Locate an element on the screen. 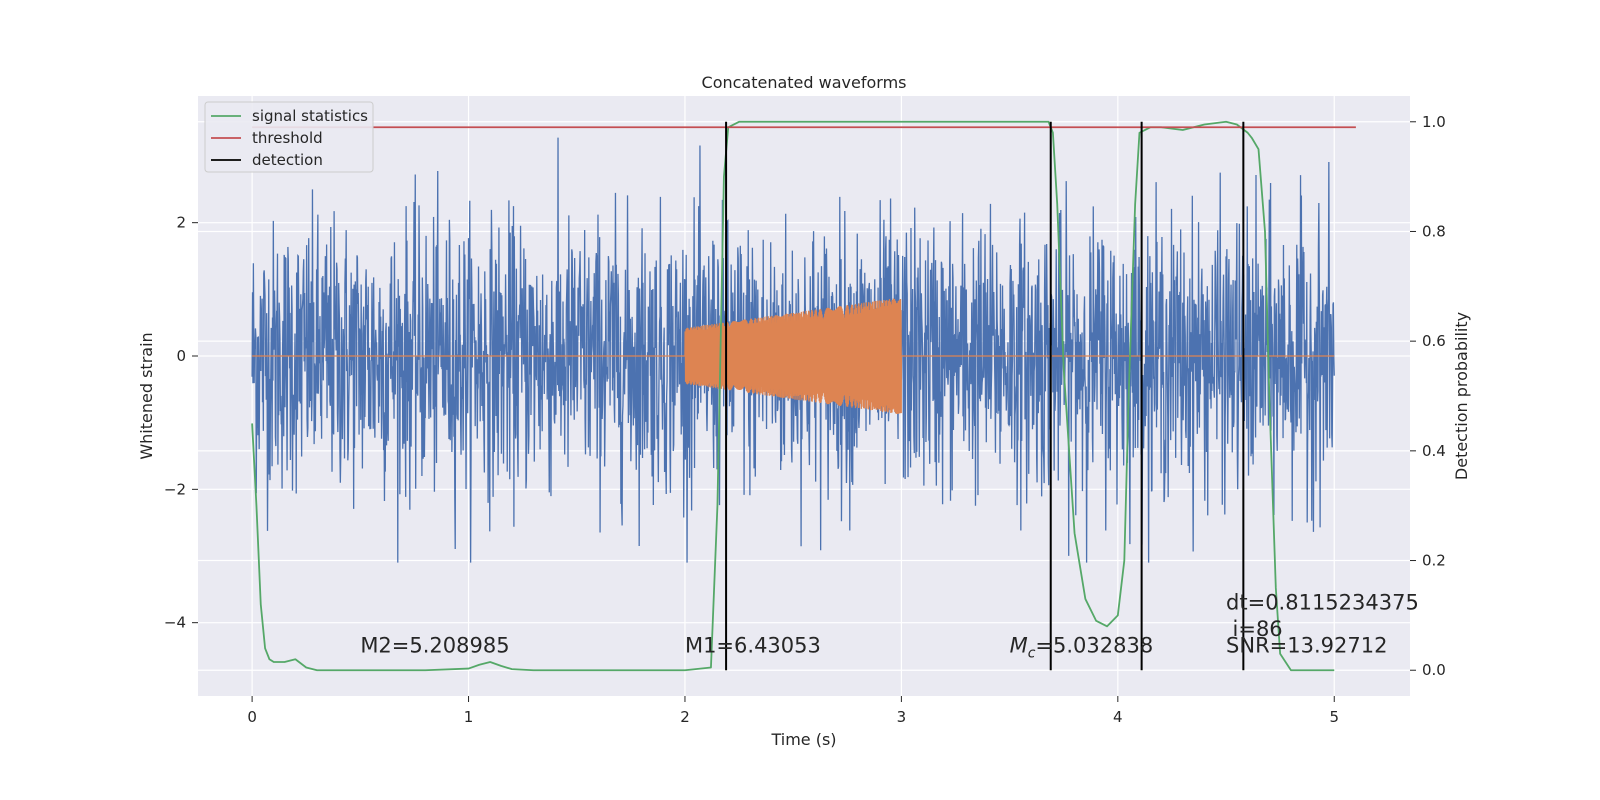 This screenshot has height=800, width=1600. y-axis-label-left: Whitened strain is located at coordinates (146, 395).